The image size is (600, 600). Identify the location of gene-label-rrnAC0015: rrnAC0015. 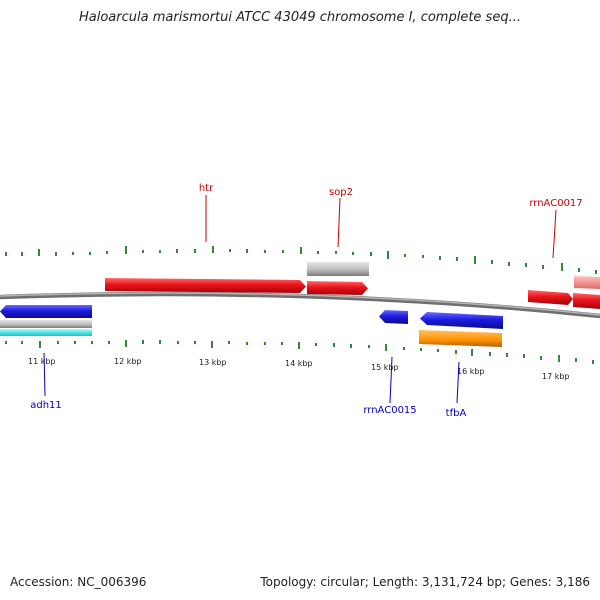
(389, 410).